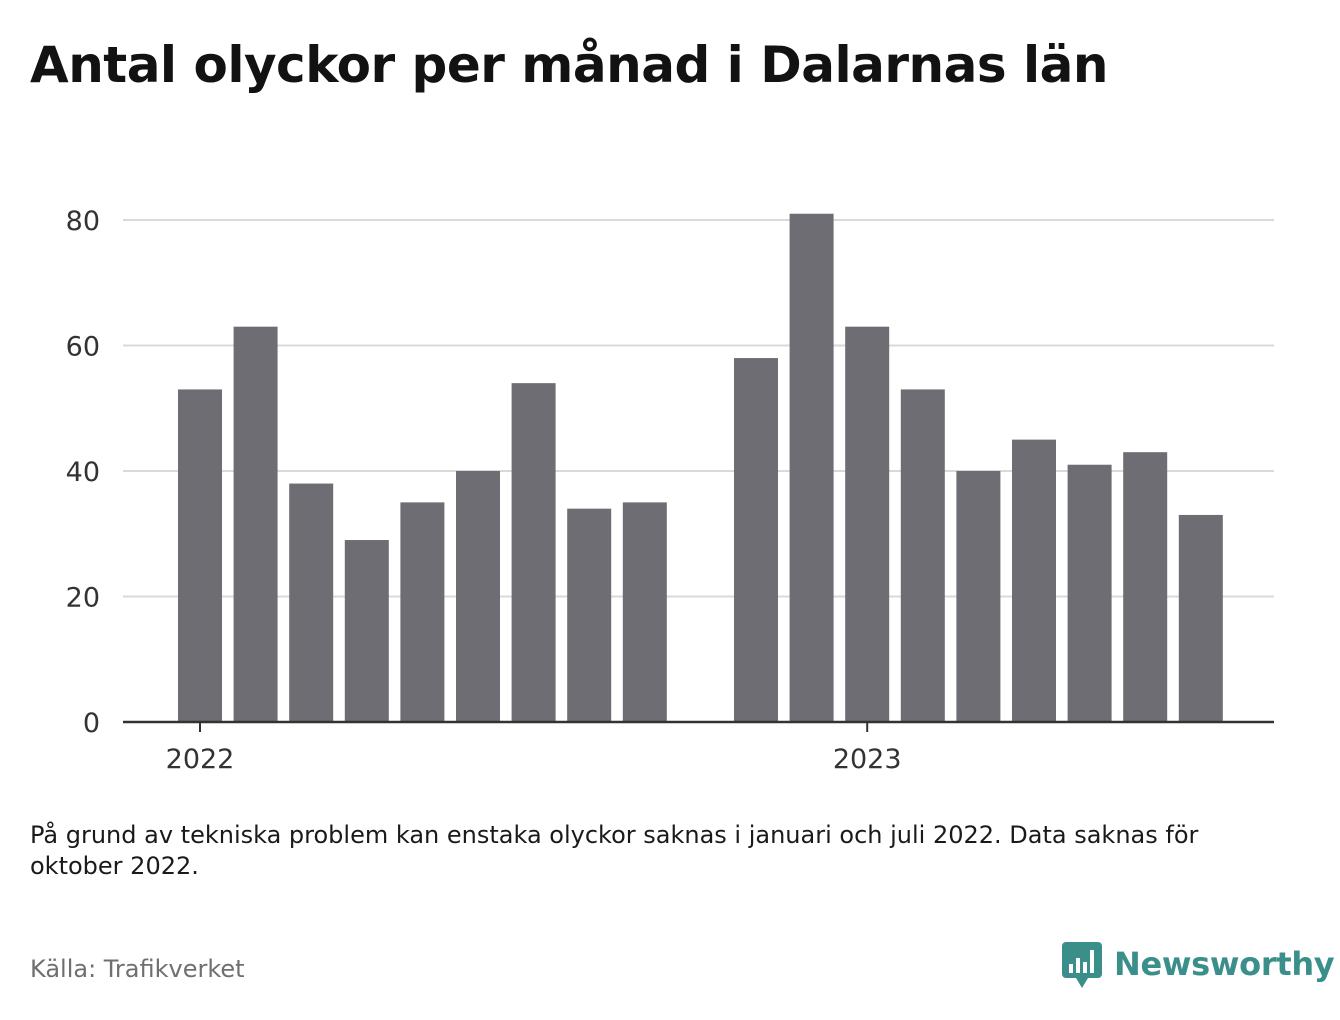  What do you see at coordinates (83, 598) in the screenshot?
I see `y-tick-label: 20` at bounding box center [83, 598].